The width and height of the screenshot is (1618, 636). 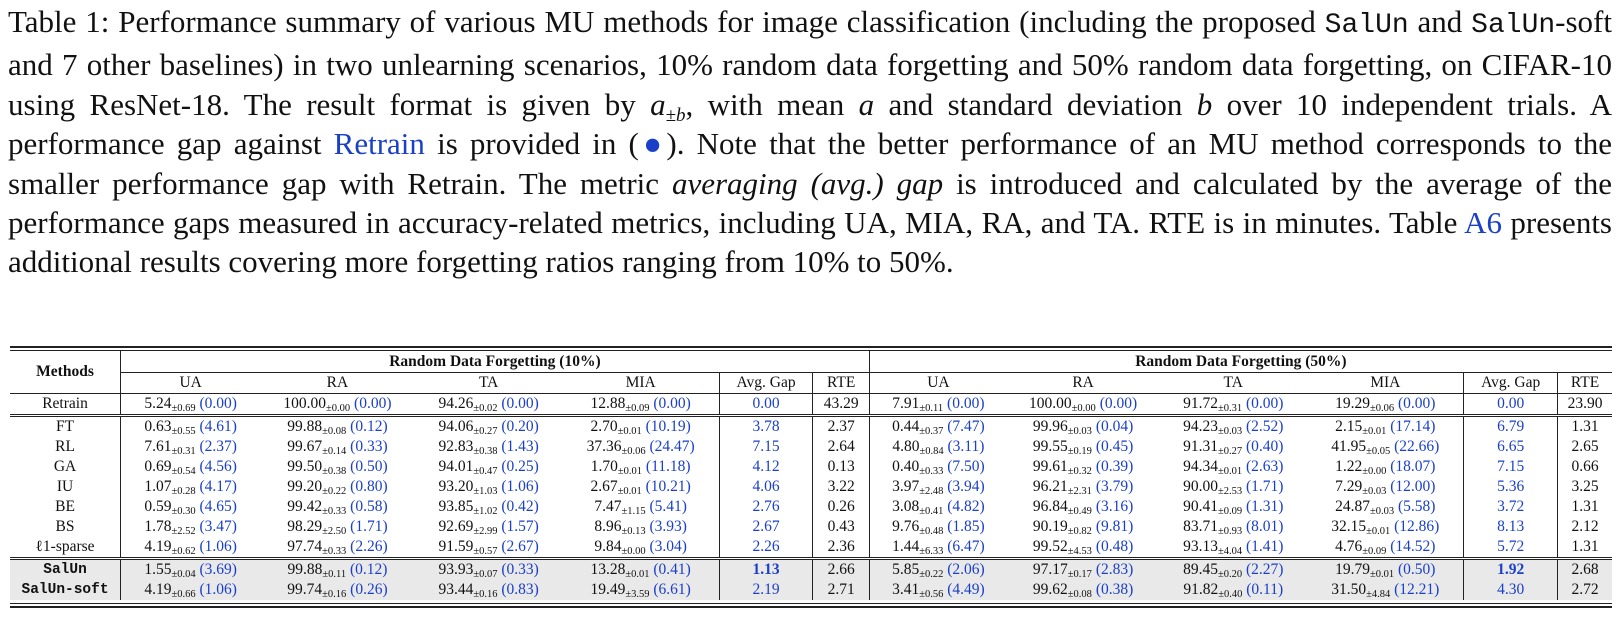 I want to click on metric-std: ±0.22, so click(x=334, y=491).